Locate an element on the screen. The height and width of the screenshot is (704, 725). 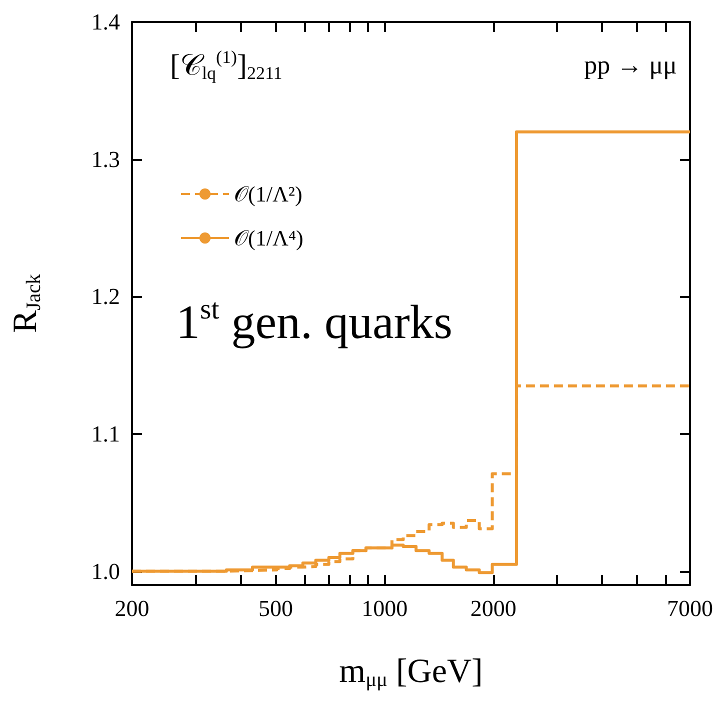
y-axis-title: RJack is located at coordinates (26, 303).